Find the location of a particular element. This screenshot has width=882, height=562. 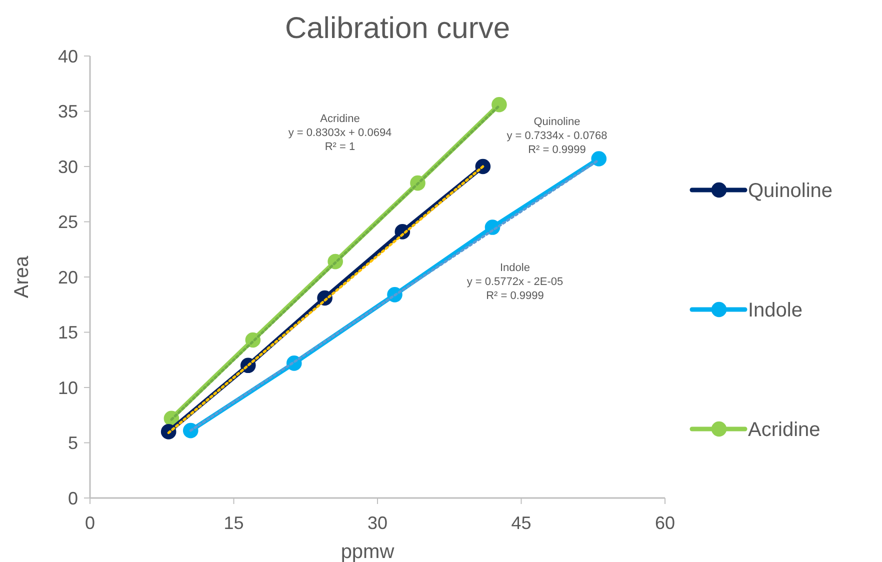

x-axis-title: ppmw is located at coordinates (367, 551).